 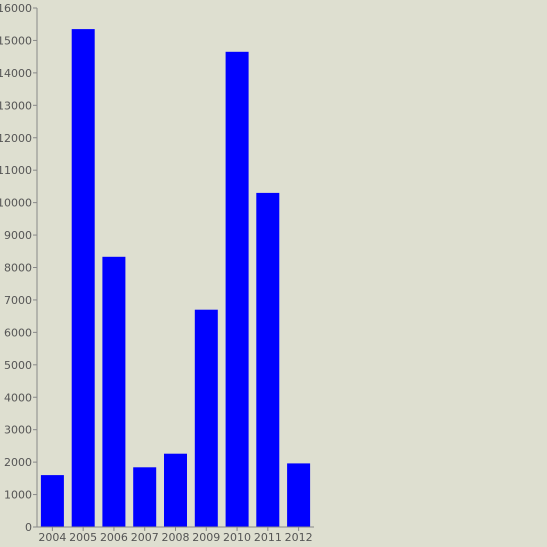 What do you see at coordinates (268, 359) in the screenshot?
I see `bar-2011` at bounding box center [268, 359].